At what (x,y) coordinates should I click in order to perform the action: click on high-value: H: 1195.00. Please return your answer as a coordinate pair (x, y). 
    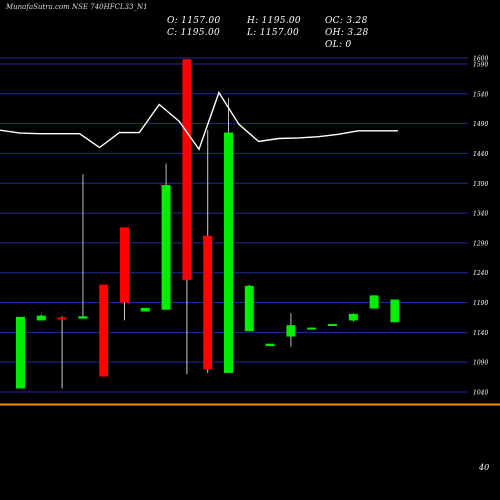
    Looking at the image, I should click on (274, 21).